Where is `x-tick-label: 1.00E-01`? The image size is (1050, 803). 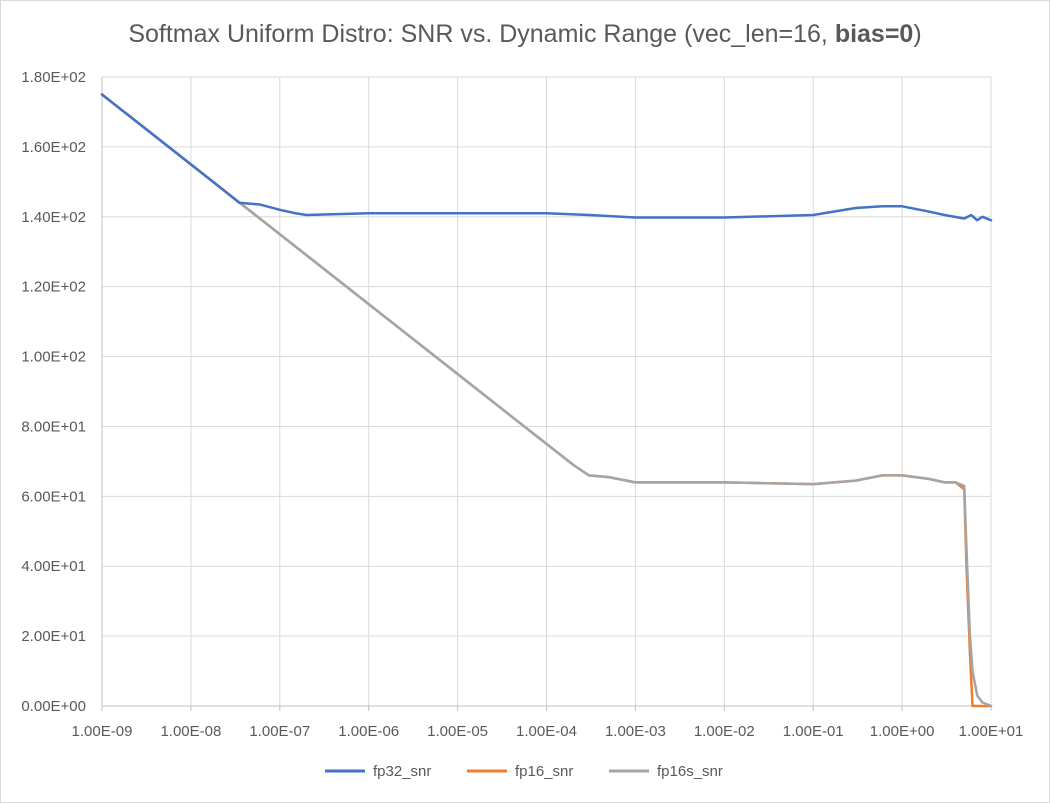 x-tick-label: 1.00E-01 is located at coordinates (813, 731).